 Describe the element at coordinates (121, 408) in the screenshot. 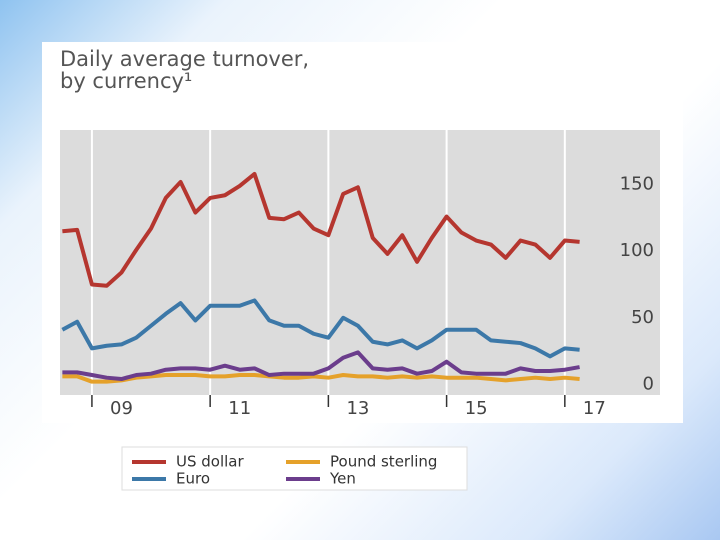

I see `x-tick-label: 09` at that location.